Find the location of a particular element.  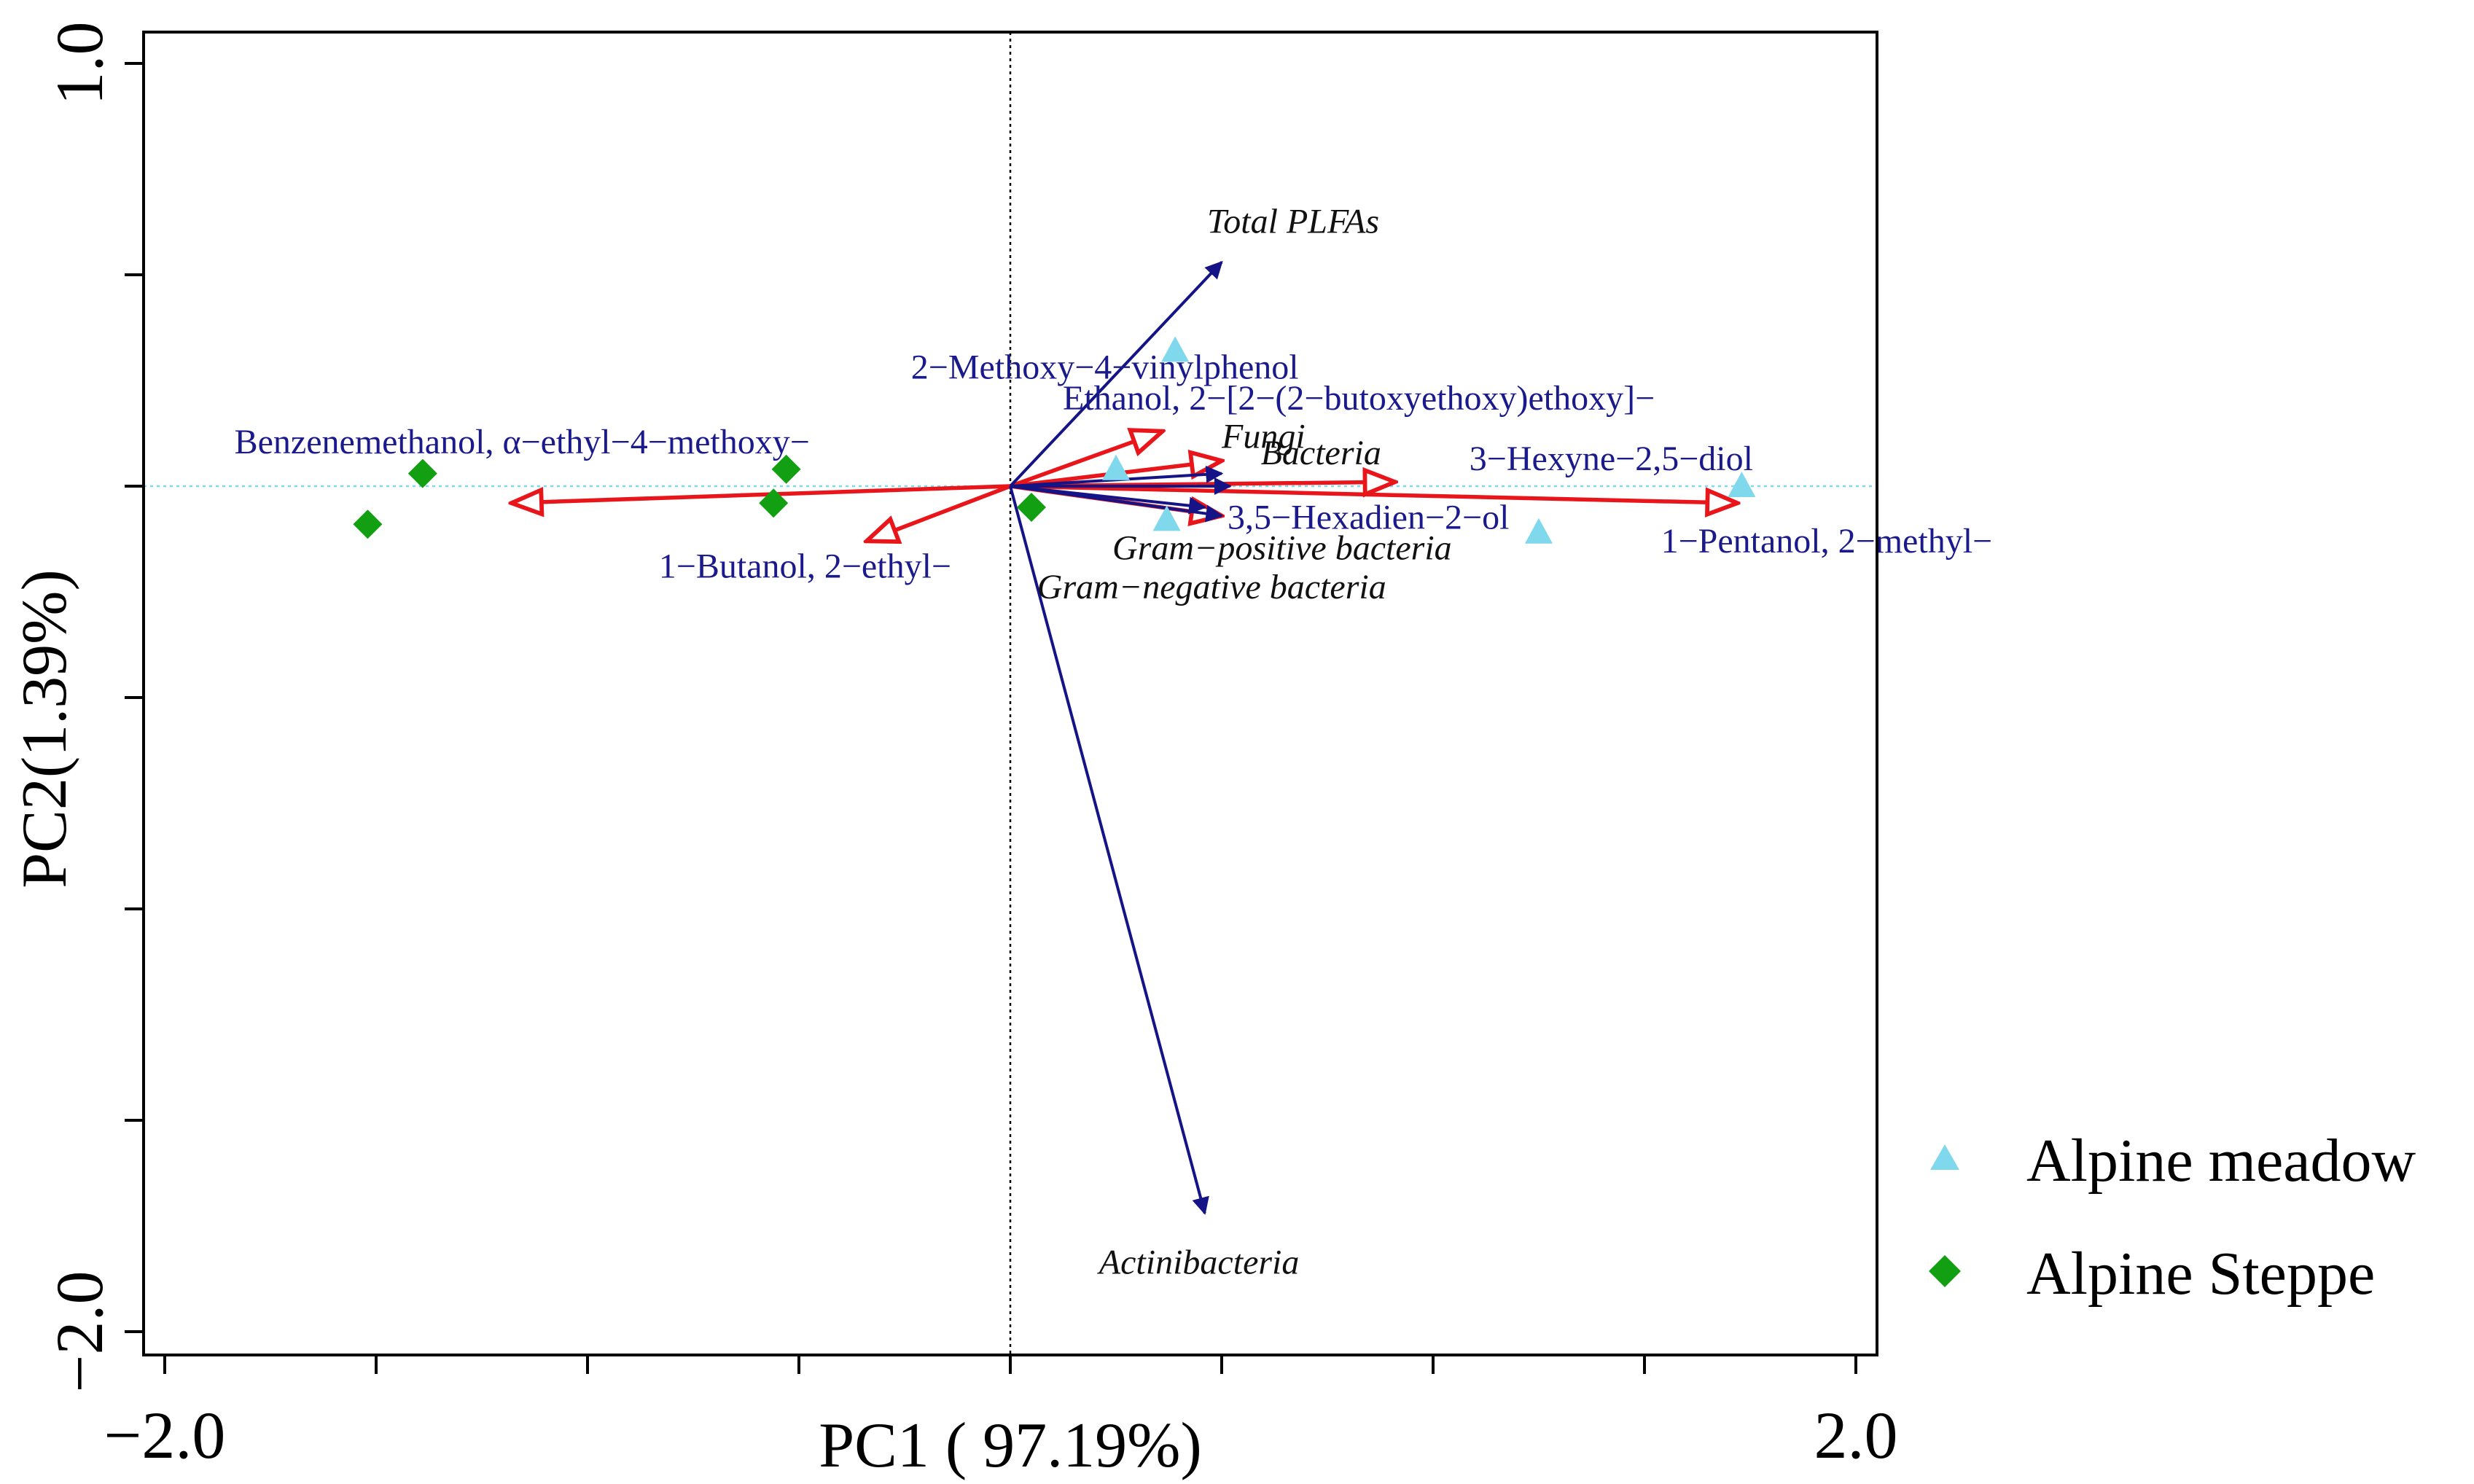

legend-label-alpine-meadow: Alpine meadow is located at coordinates (2221, 1161).